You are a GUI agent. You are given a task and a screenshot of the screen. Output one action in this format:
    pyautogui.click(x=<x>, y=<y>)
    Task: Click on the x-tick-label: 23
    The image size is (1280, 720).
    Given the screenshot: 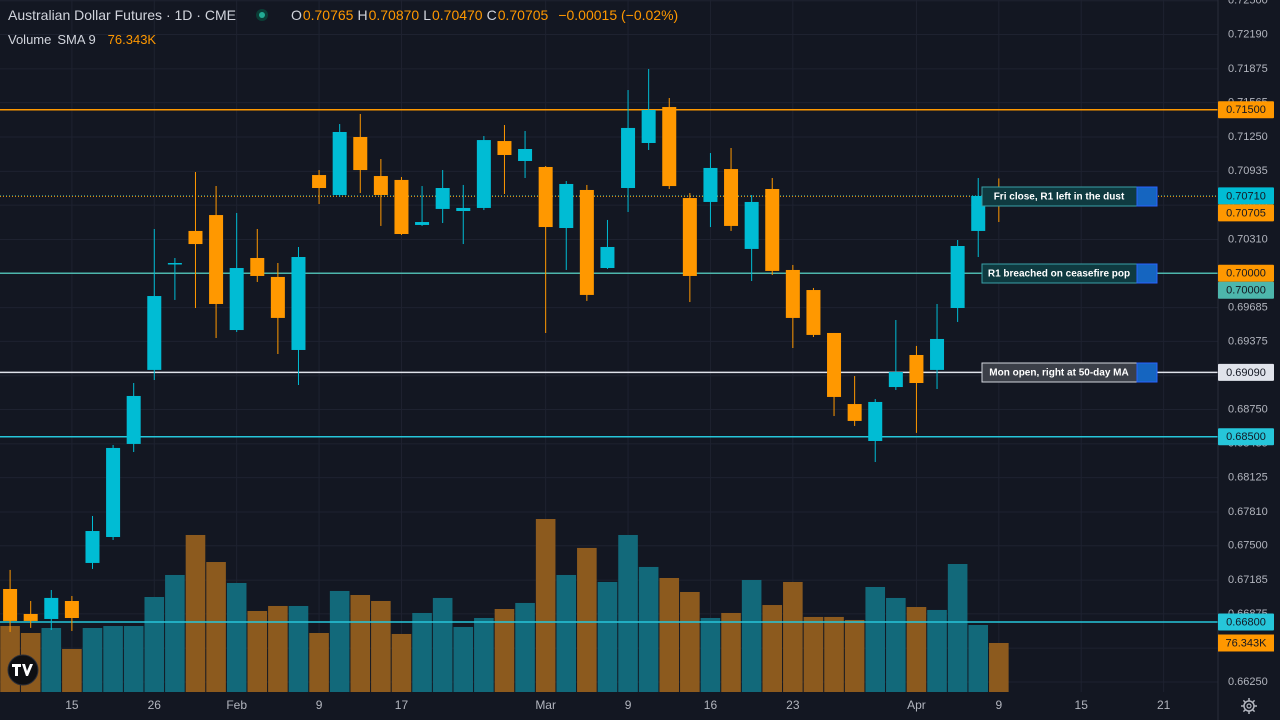 What is the action you would take?
    pyautogui.click(x=793, y=705)
    